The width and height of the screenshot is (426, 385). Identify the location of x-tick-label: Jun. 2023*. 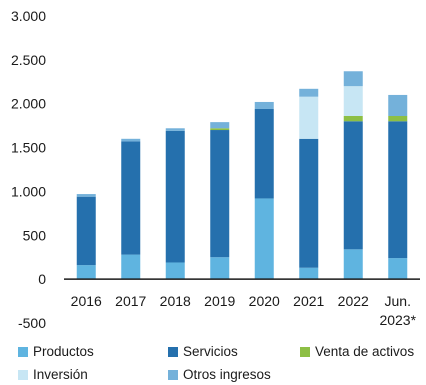
(397, 310).